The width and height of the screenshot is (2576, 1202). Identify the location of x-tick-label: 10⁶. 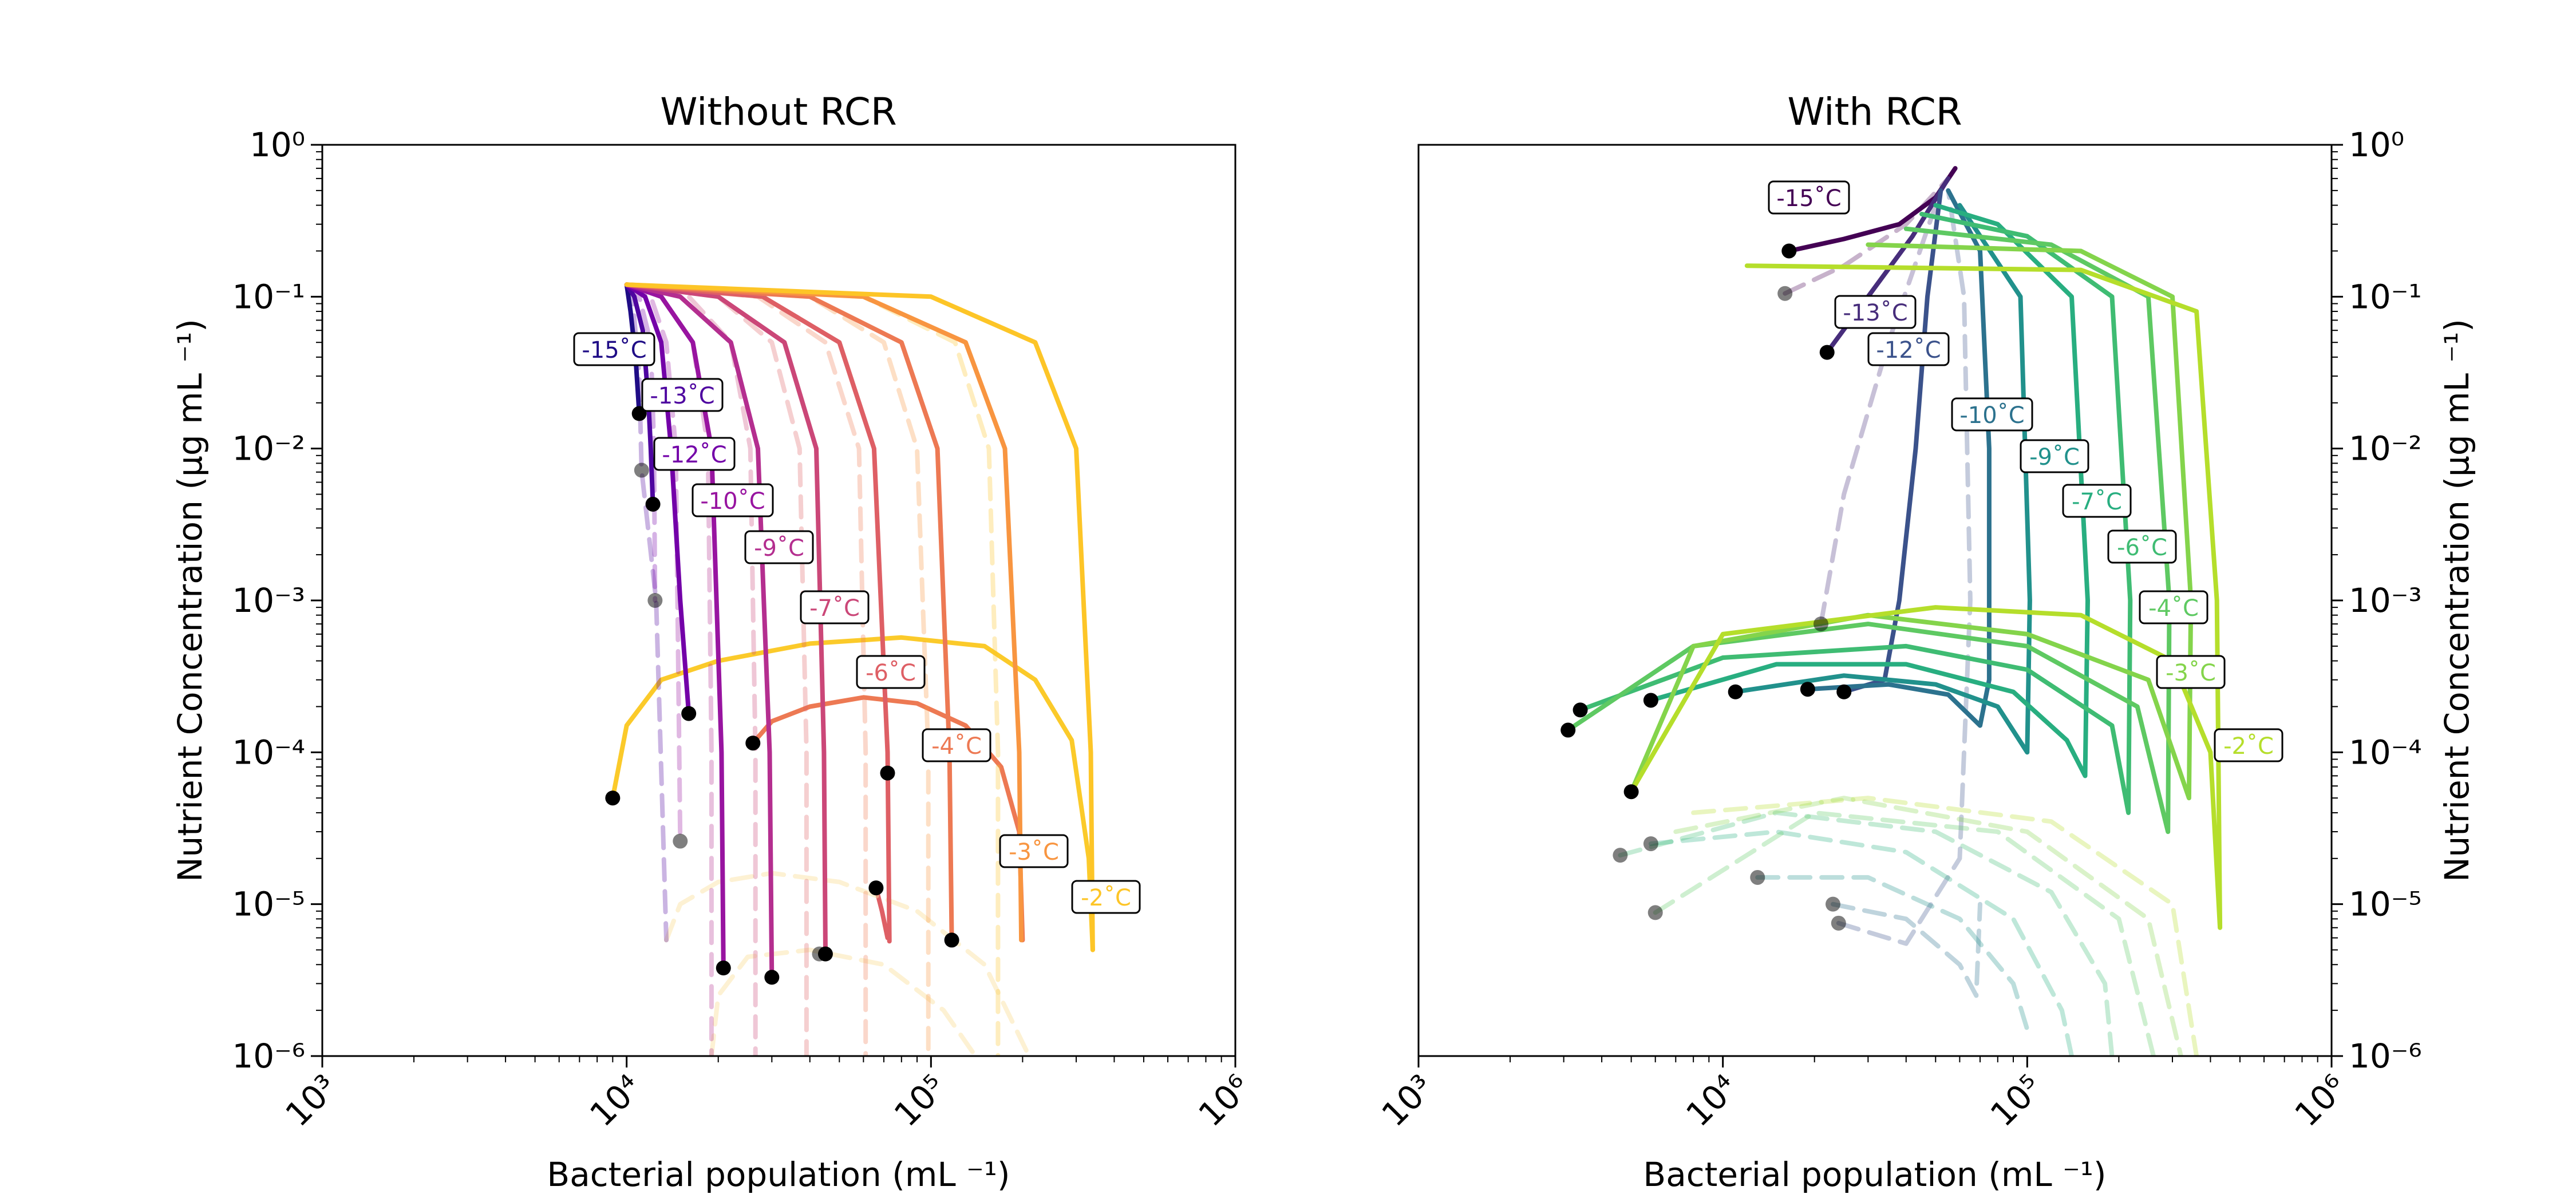
(2320, 1100).